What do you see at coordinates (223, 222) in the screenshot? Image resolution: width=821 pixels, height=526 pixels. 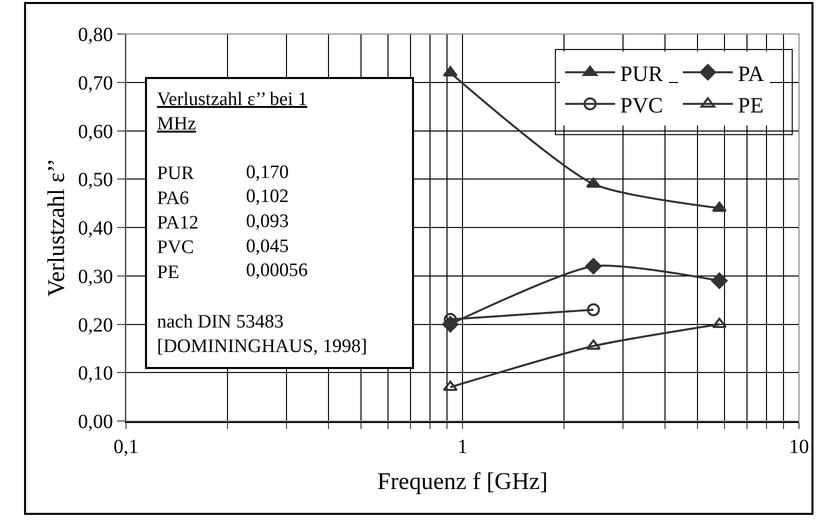 I see `text: PA12 0,093` at bounding box center [223, 222].